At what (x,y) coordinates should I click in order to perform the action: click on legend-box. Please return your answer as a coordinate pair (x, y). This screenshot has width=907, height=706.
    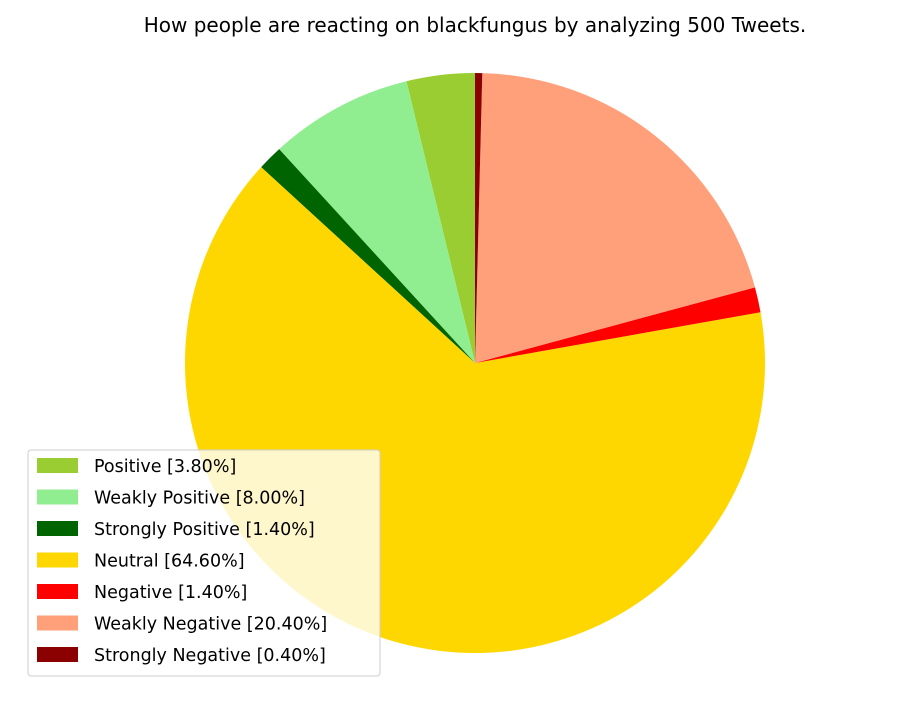
    Looking at the image, I should click on (204, 563).